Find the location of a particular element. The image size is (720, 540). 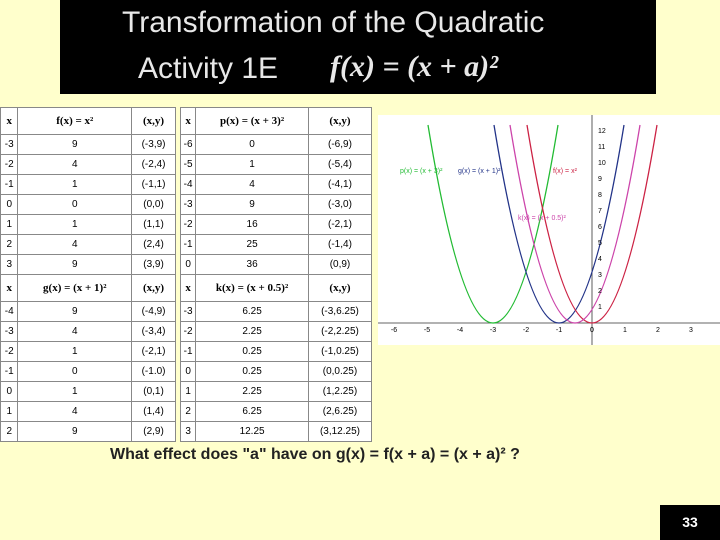

y-tick-label: 11 is located at coordinates (601, 147).